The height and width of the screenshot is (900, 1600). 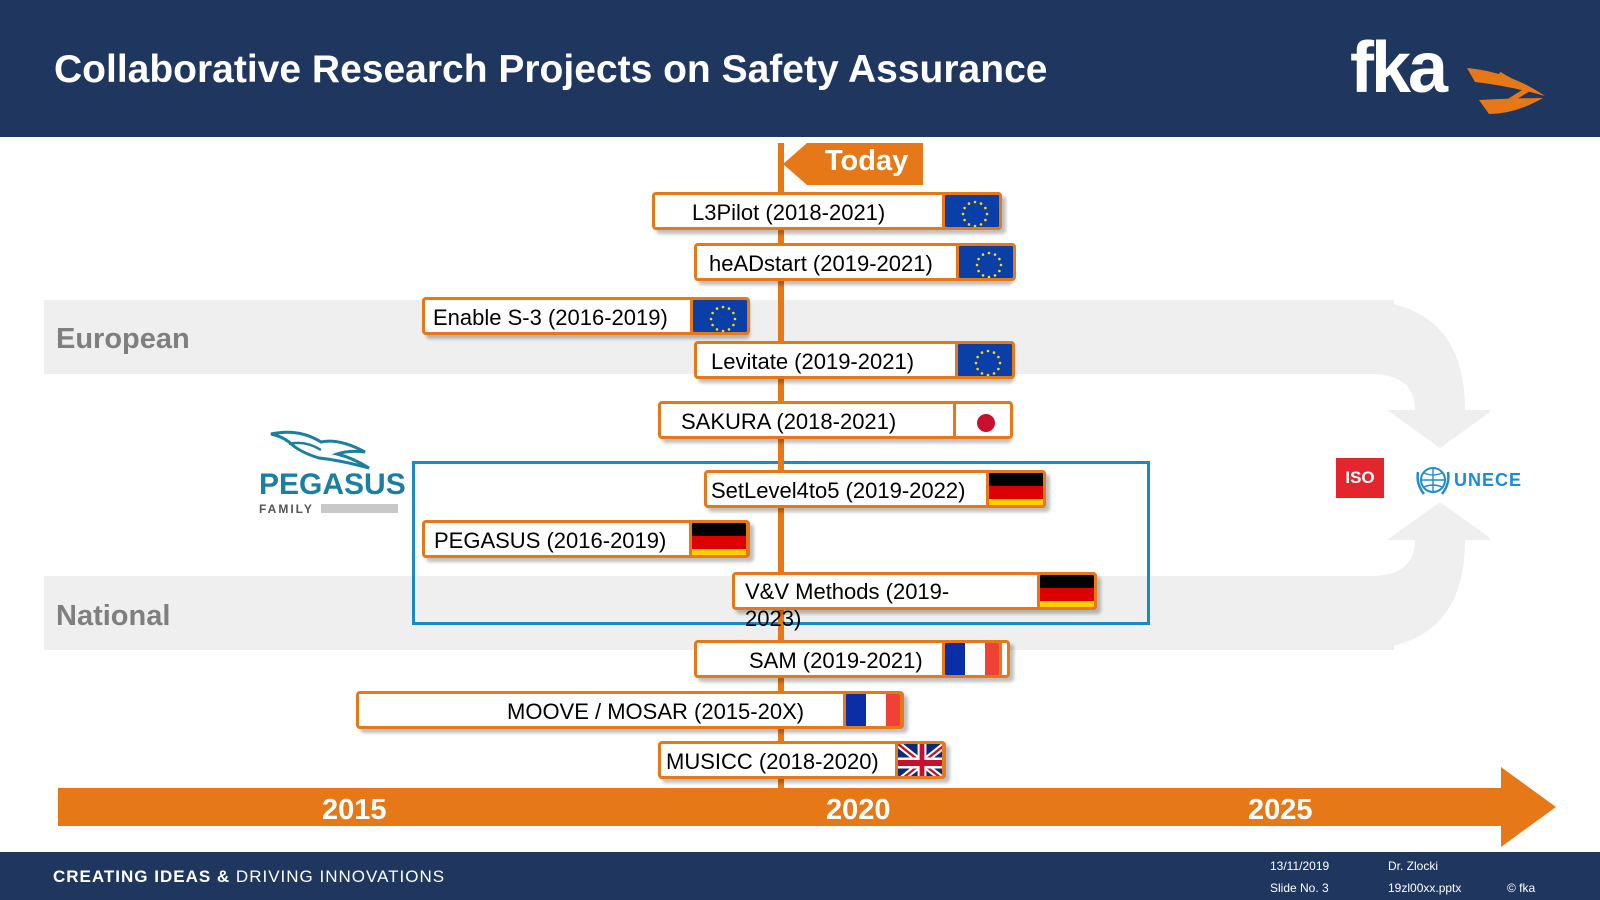 I want to click on uk-flag-icon, so click(x=920, y=760).